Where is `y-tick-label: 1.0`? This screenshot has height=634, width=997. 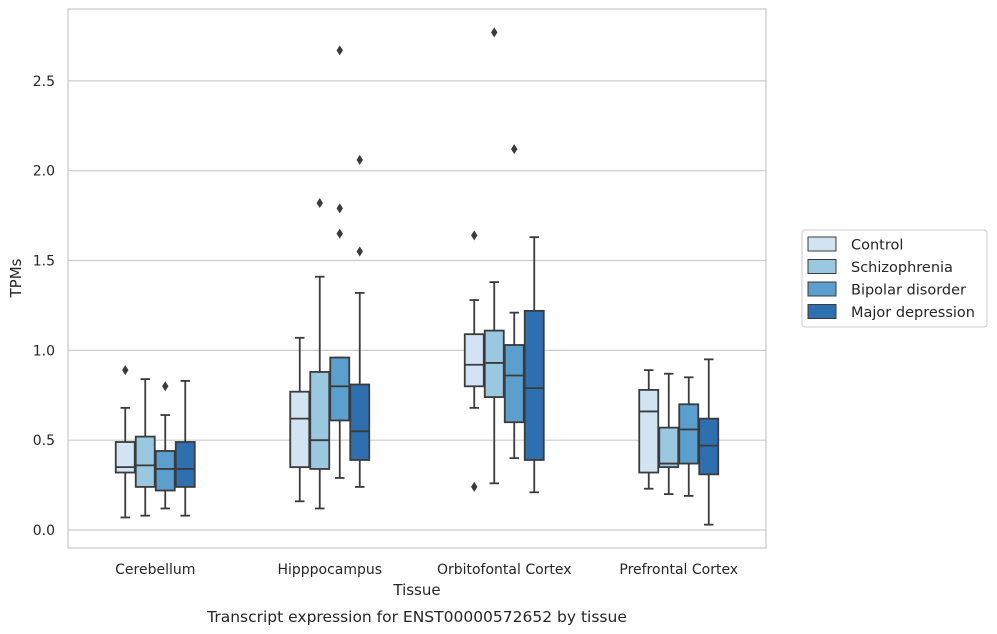
y-tick-label: 1.0 is located at coordinates (44, 351).